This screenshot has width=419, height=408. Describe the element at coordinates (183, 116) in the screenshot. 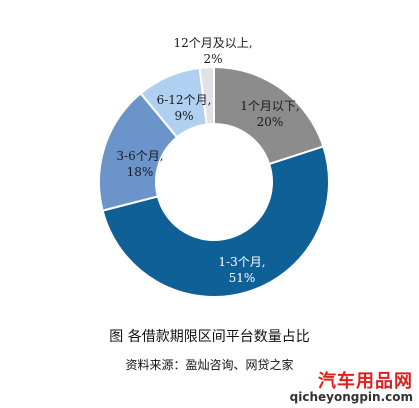

I see `slice-value-label: 9%` at that location.